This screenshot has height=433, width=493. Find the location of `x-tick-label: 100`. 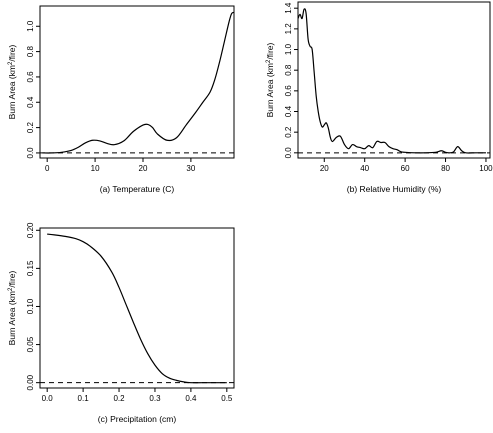

x-tick-label: 100 is located at coordinates (486, 168).